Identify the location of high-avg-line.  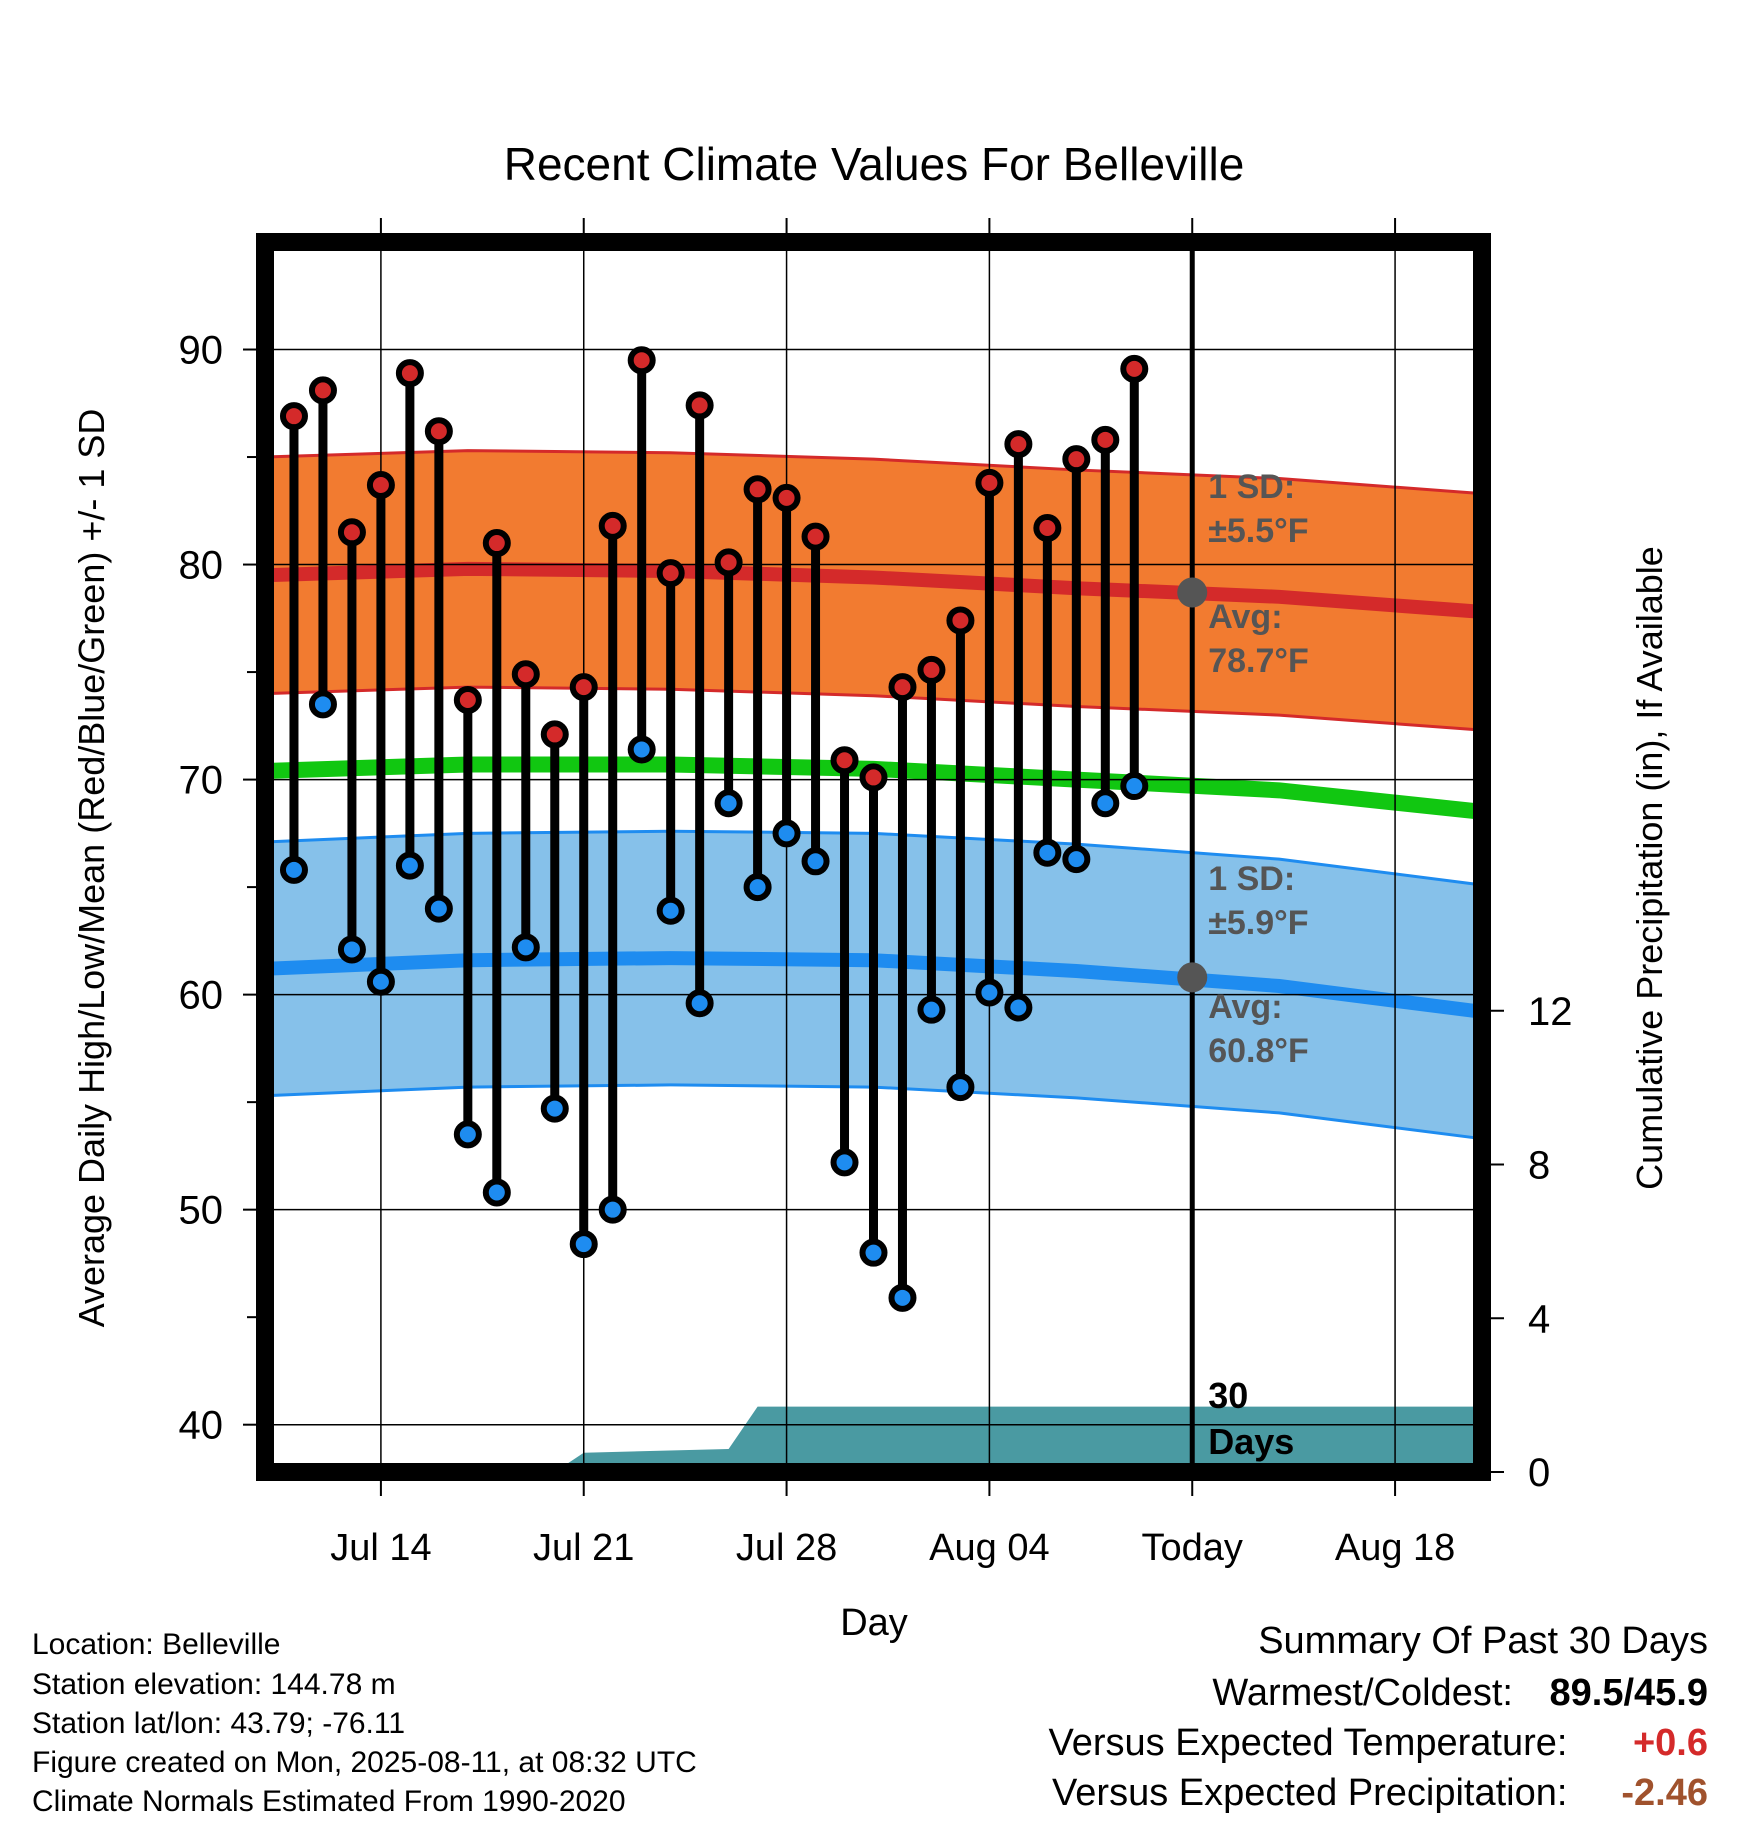
(873, 590).